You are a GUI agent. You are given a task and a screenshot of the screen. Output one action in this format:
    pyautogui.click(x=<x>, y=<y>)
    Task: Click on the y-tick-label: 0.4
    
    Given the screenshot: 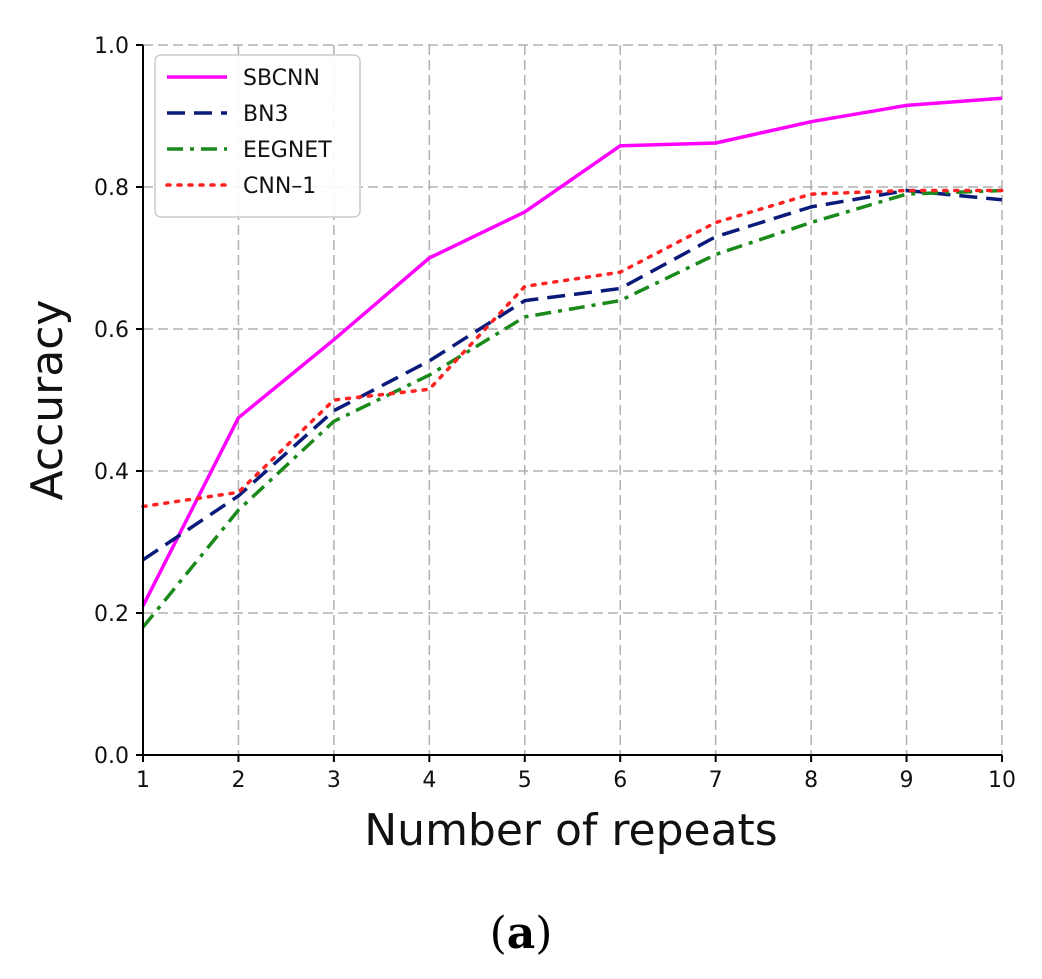 What is the action you would take?
    pyautogui.click(x=111, y=472)
    